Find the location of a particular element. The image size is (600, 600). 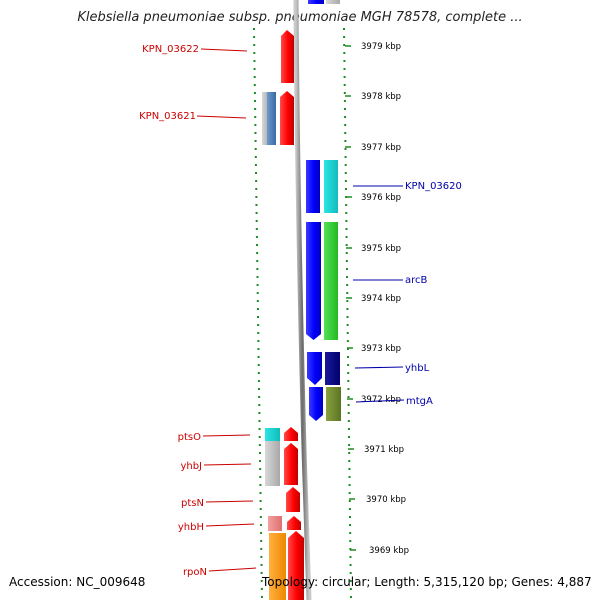

leader-mtgA is located at coordinates (380, 401).